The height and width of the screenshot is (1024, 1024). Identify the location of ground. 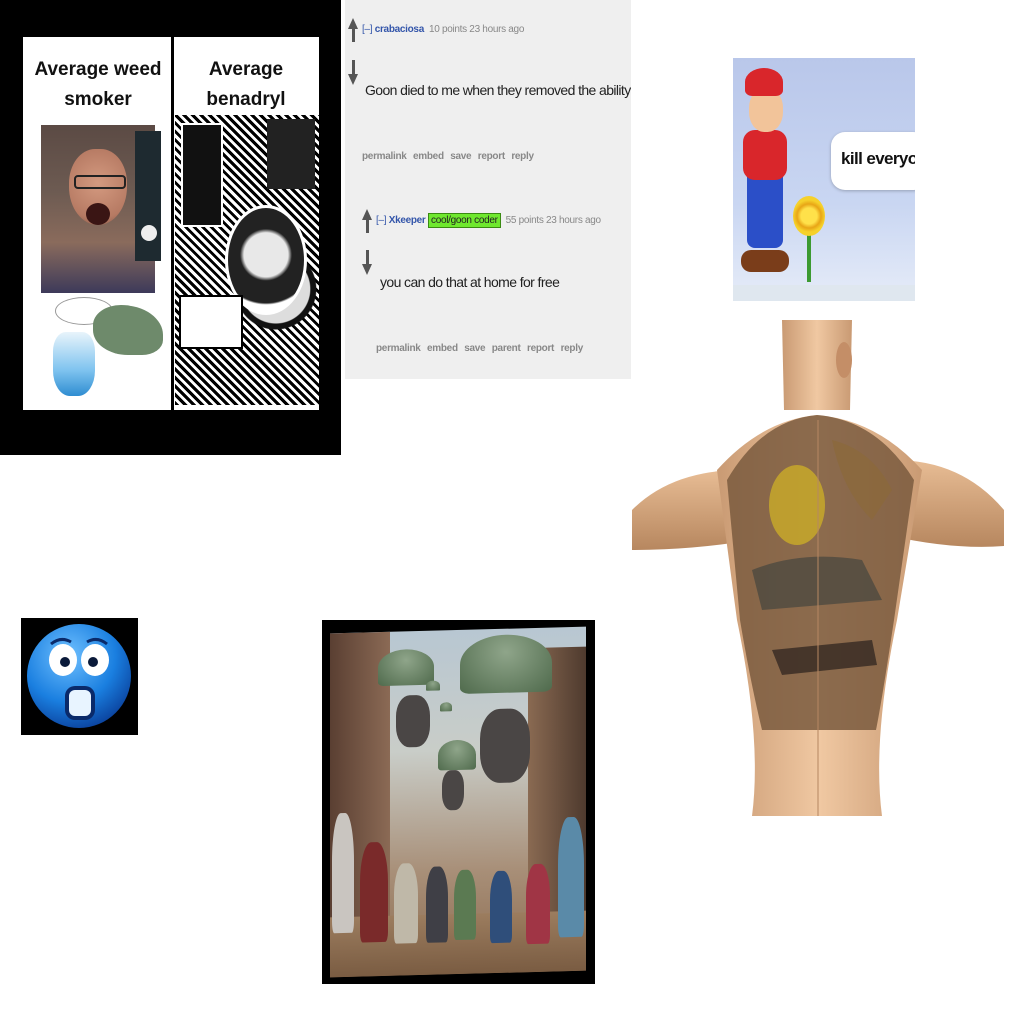
(824, 293).